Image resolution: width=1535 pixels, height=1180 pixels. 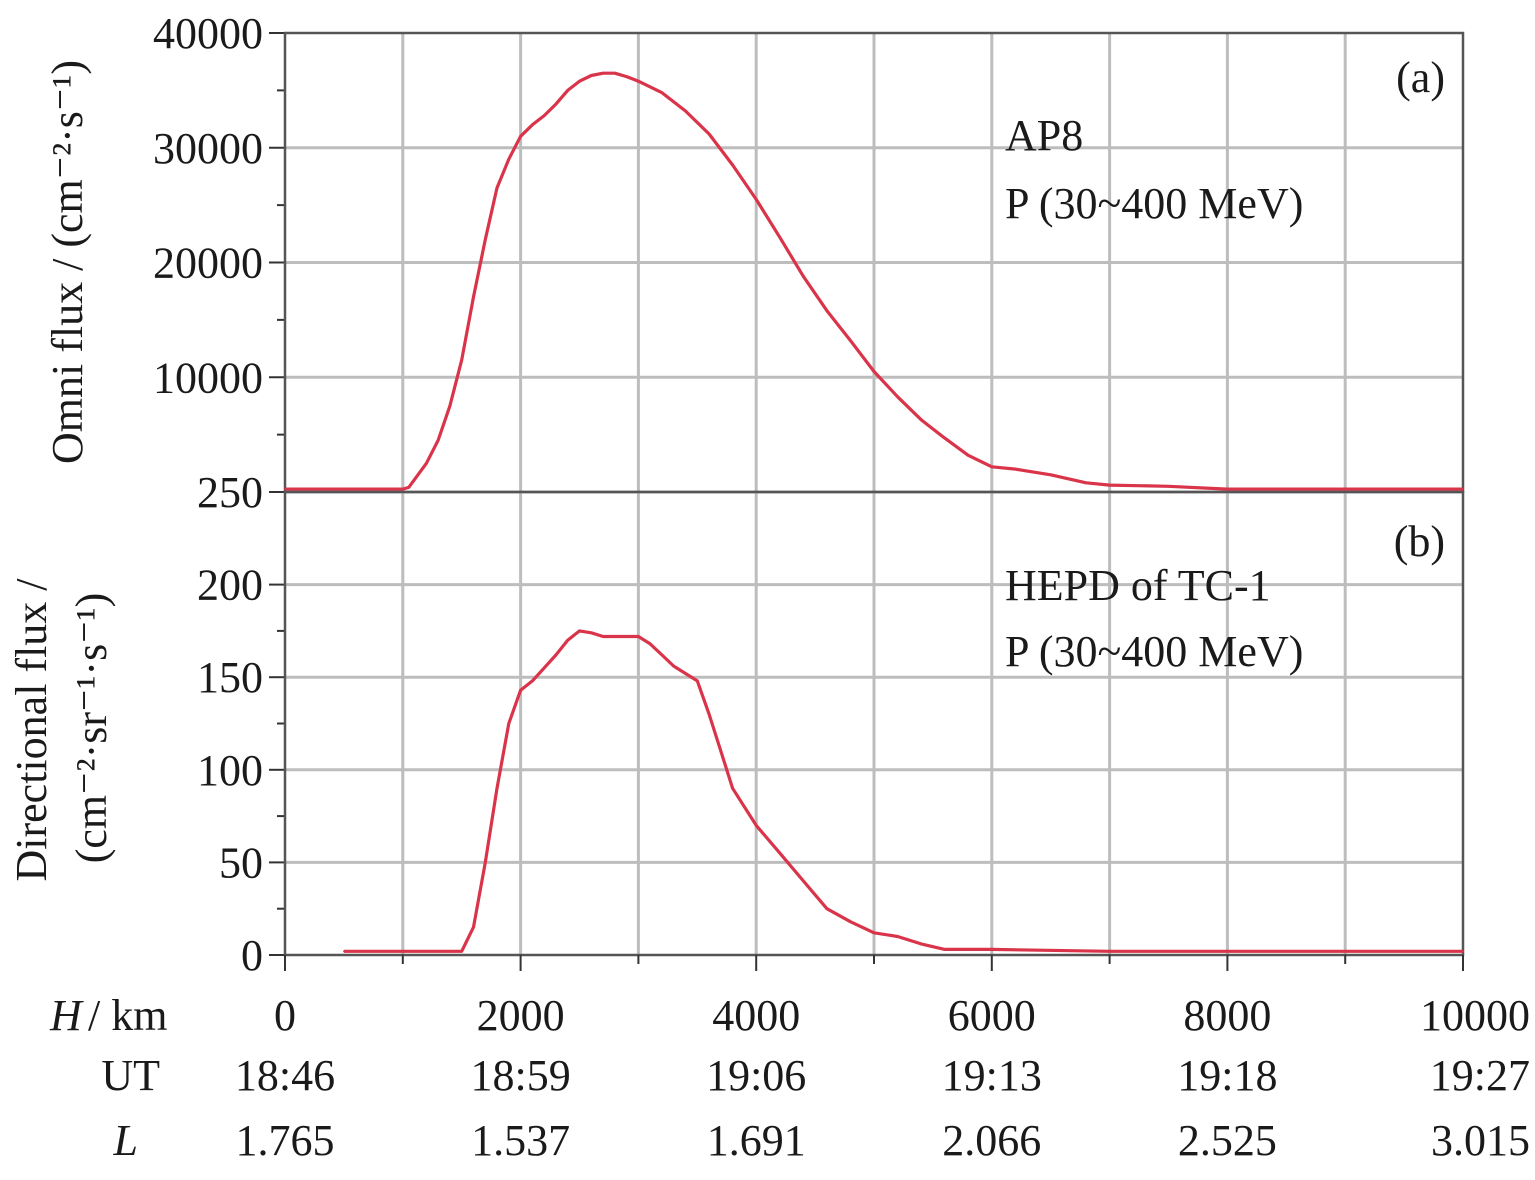 What do you see at coordinates (1475, 1015) in the screenshot?
I see `x-h-value-5: 10000` at bounding box center [1475, 1015].